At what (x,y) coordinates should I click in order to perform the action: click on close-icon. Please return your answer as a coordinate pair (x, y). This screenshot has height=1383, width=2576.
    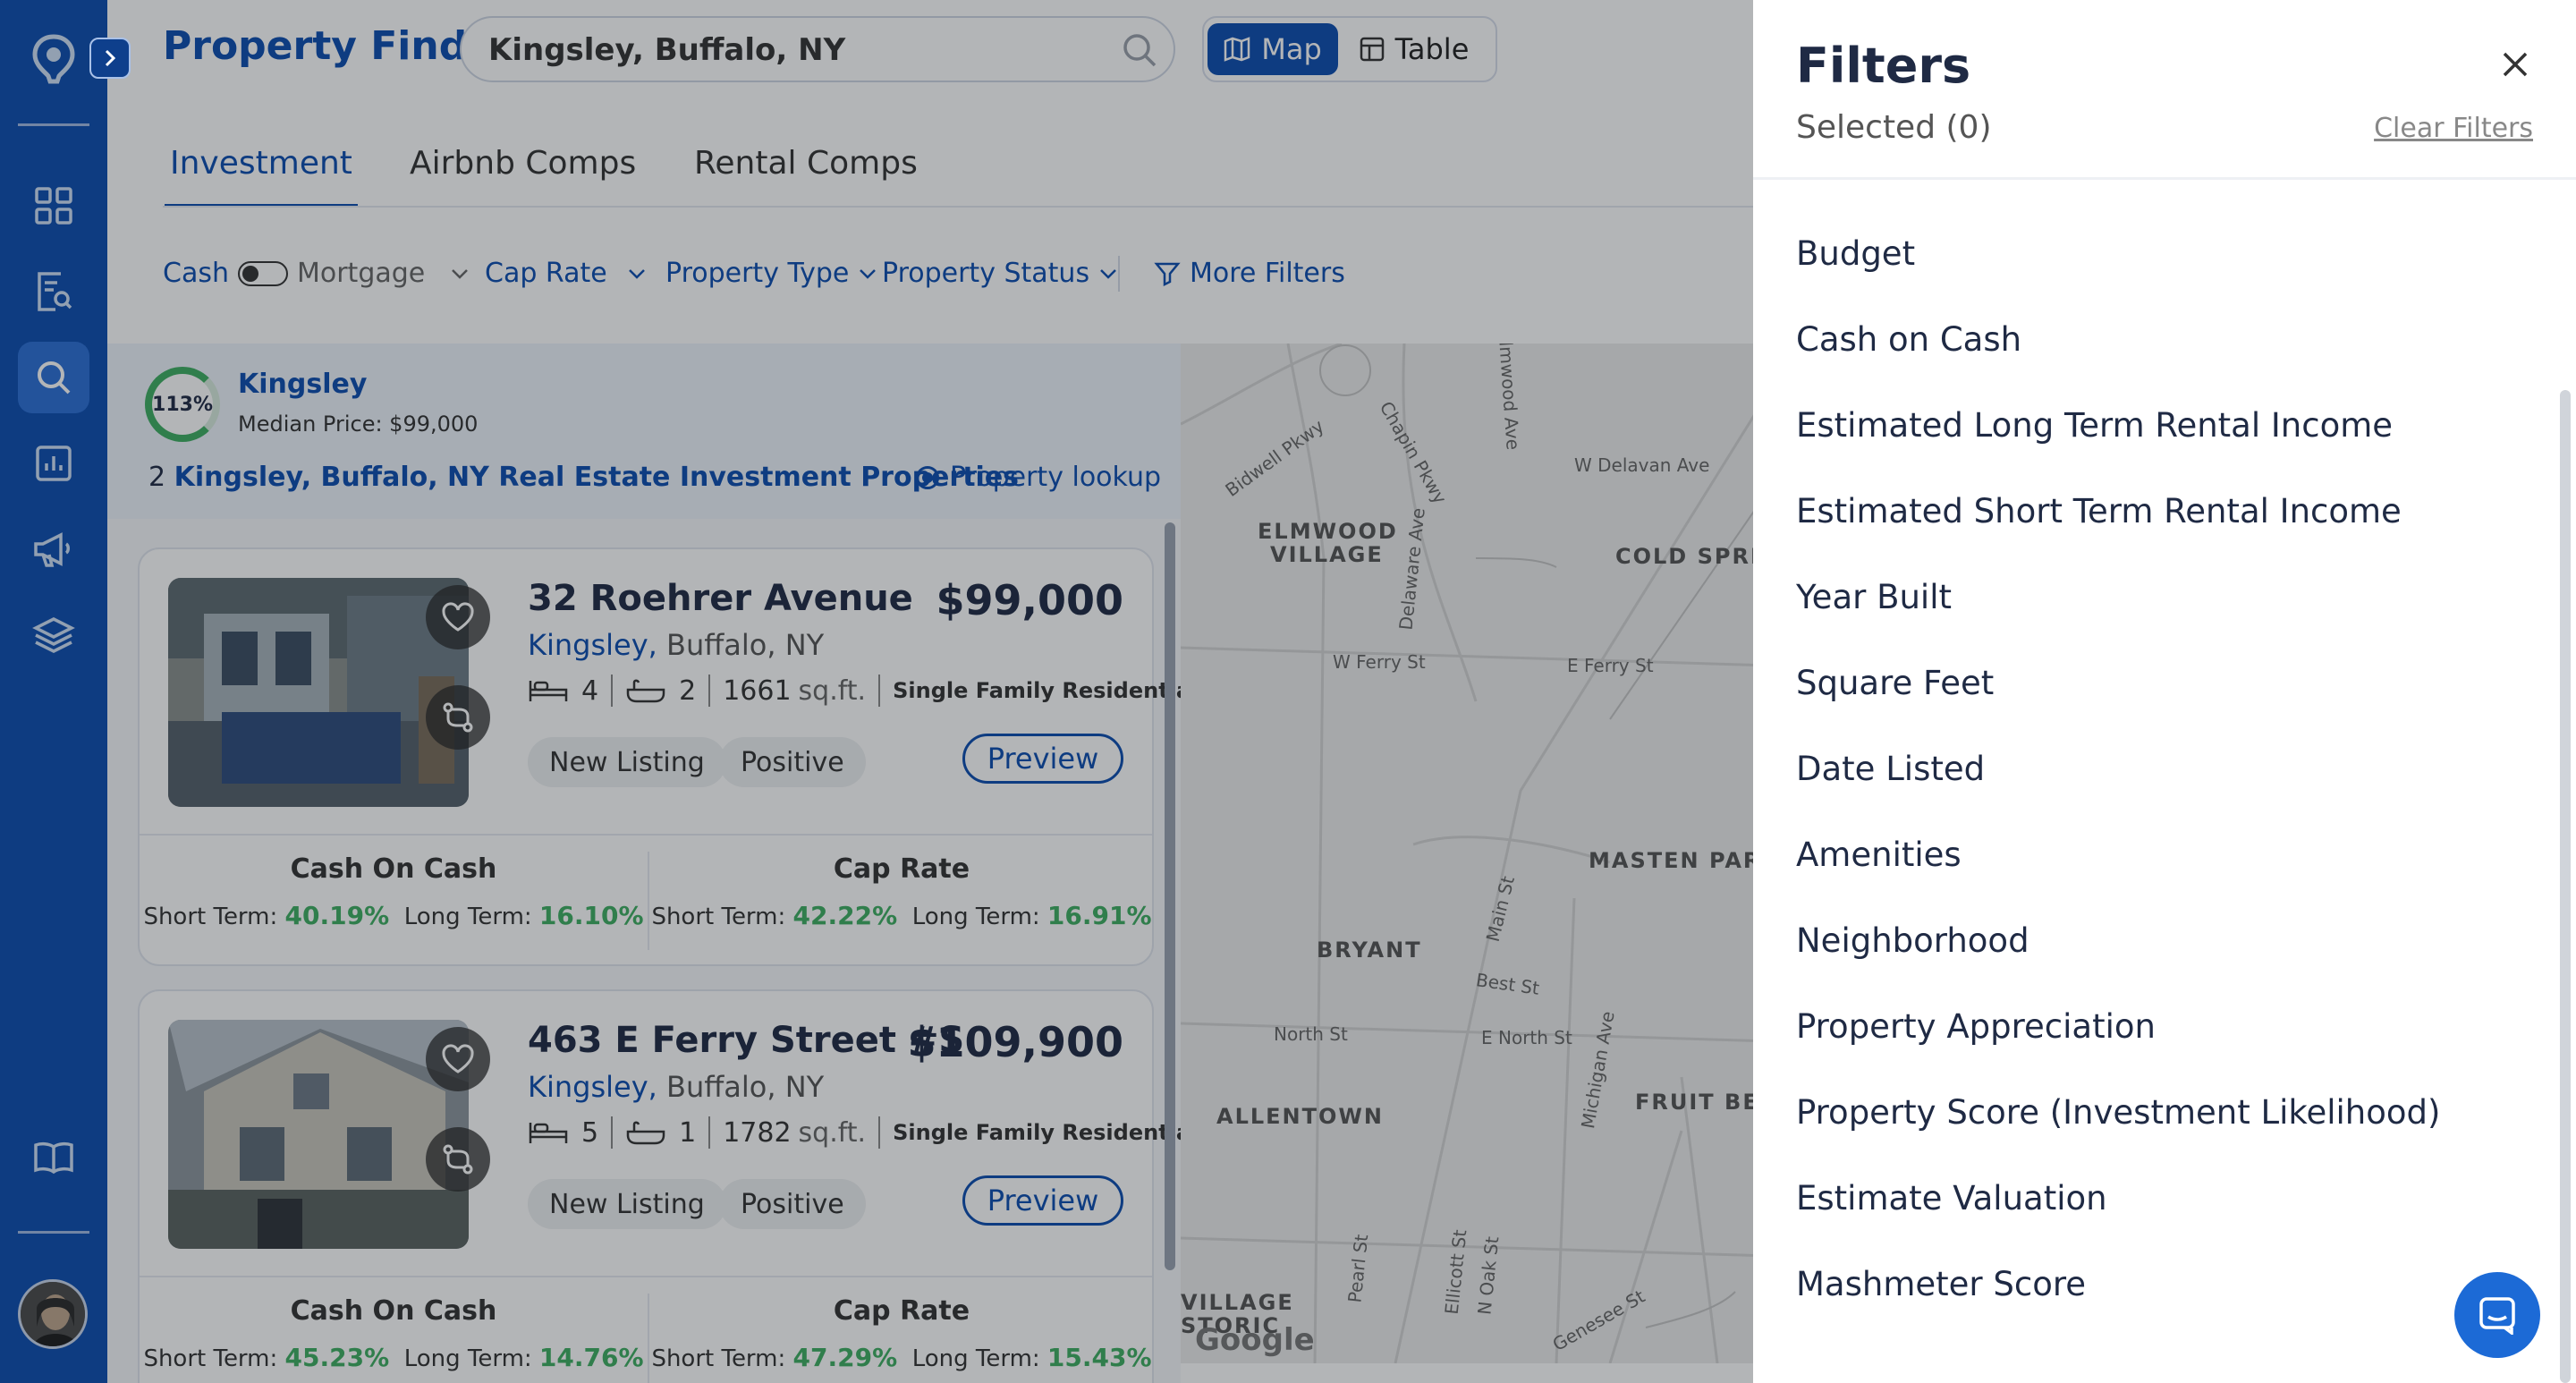
    Looking at the image, I should click on (2515, 65).